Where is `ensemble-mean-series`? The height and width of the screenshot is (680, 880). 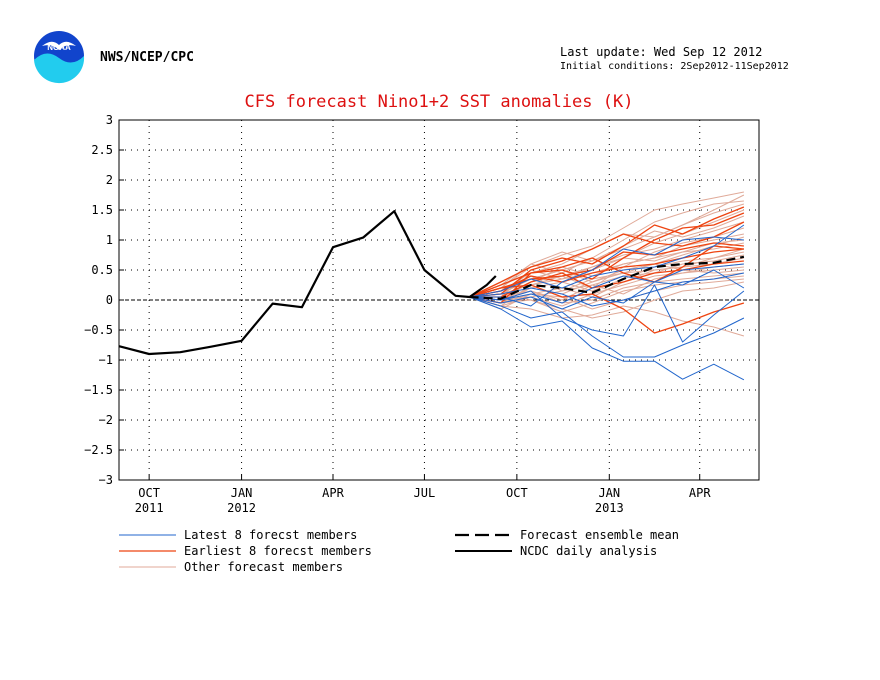
ensemble-mean-series is located at coordinates (607, 277).